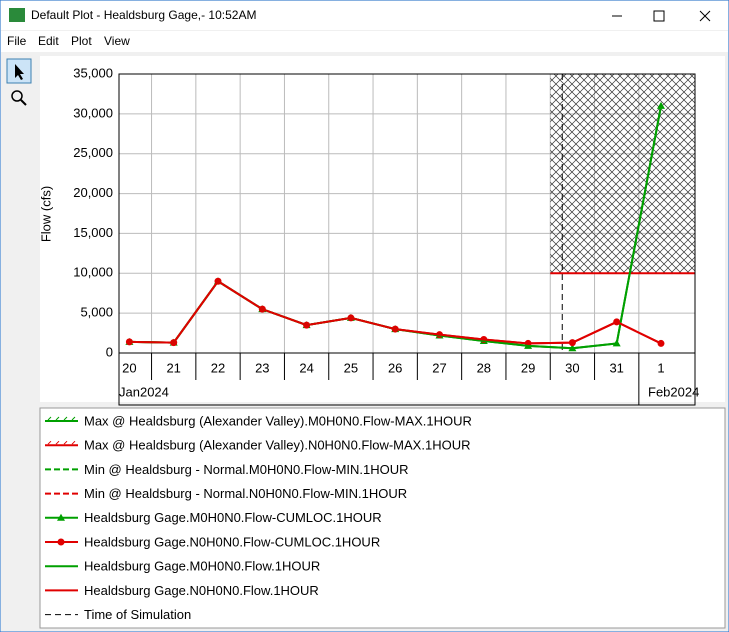 The width and height of the screenshot is (729, 632). Describe the element at coordinates (93, 152) in the screenshot. I see `y-tick-label: 25,000` at that location.